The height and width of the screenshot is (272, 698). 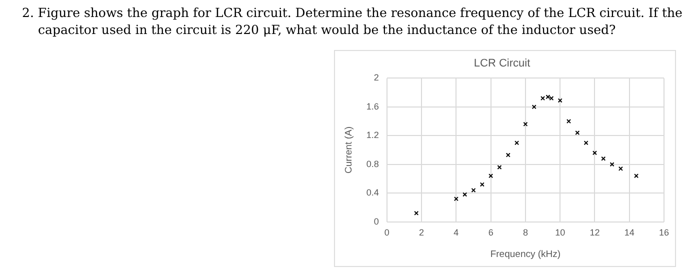 What do you see at coordinates (376, 77) in the screenshot?
I see `y-tick-label: 2` at bounding box center [376, 77].